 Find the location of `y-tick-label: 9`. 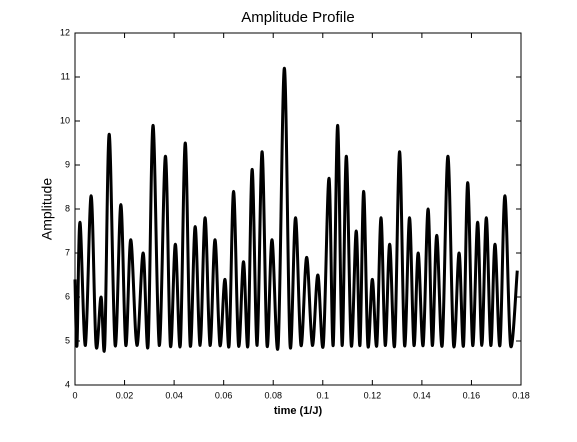

y-tick-label: 9 is located at coordinates (67, 164).